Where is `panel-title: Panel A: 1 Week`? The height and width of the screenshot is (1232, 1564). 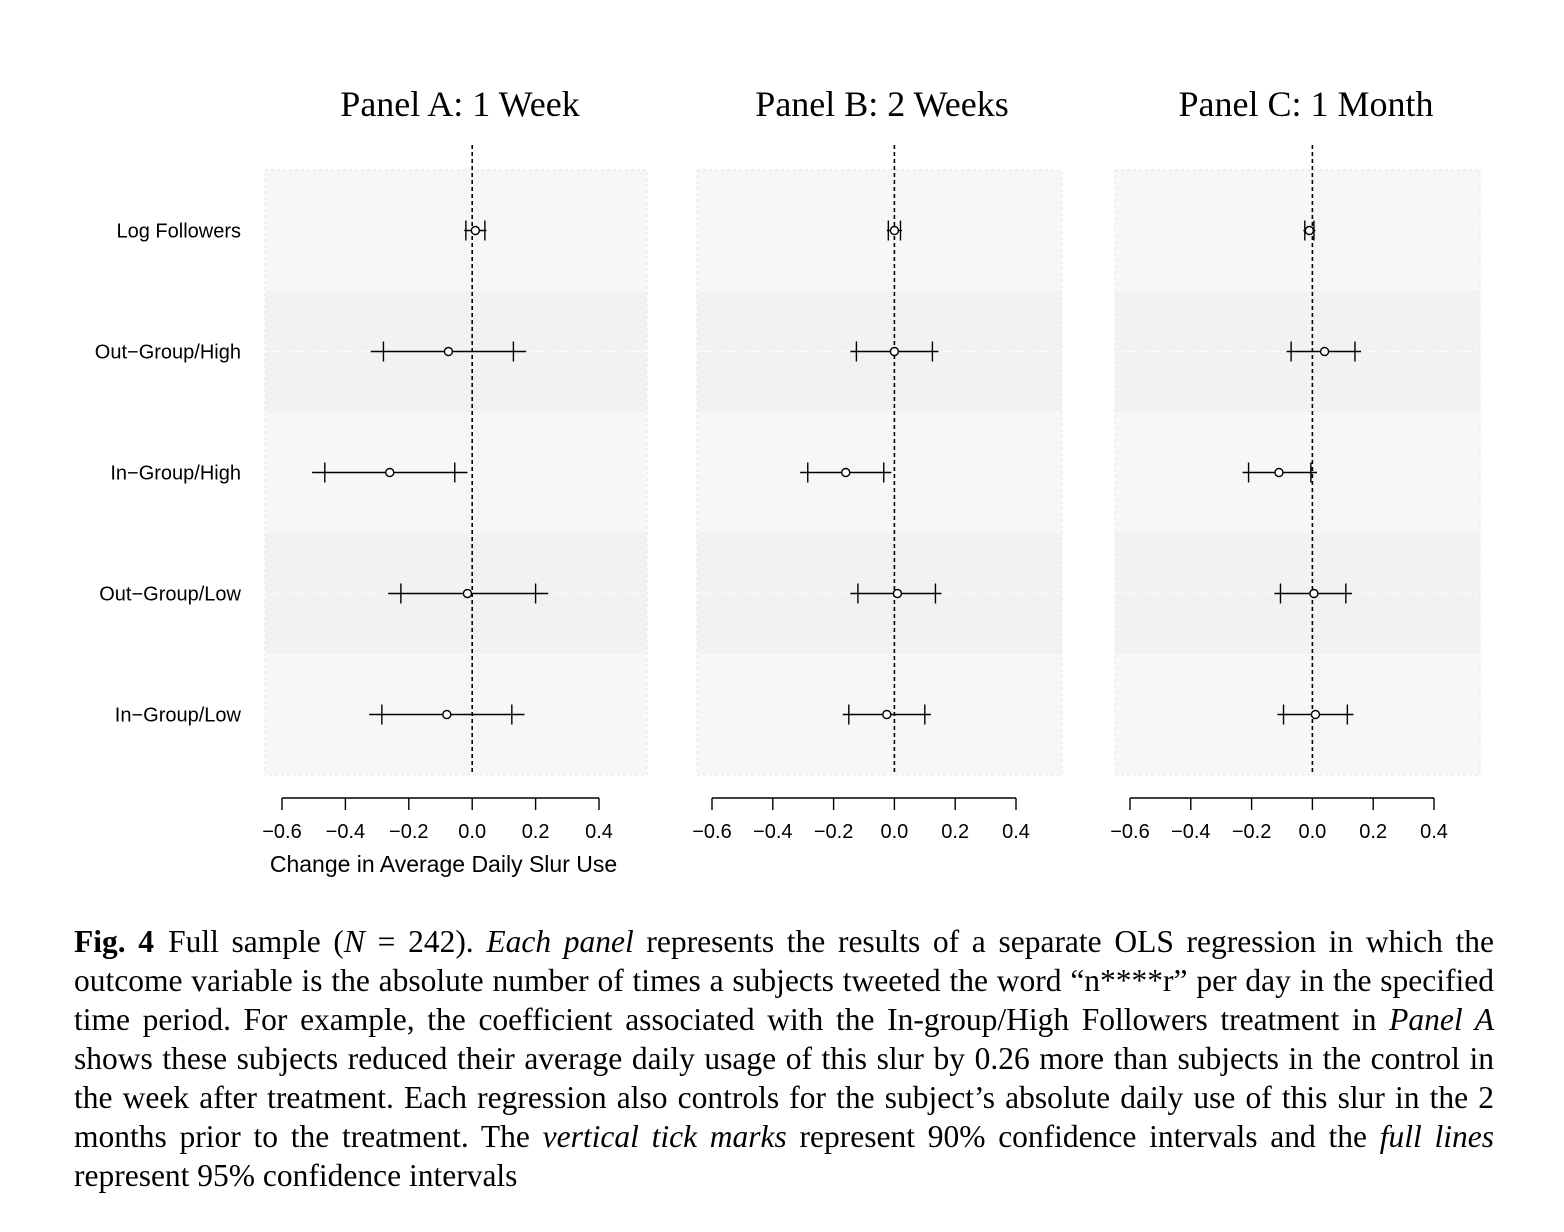
panel-title: Panel A: 1 Week is located at coordinates (459, 104).